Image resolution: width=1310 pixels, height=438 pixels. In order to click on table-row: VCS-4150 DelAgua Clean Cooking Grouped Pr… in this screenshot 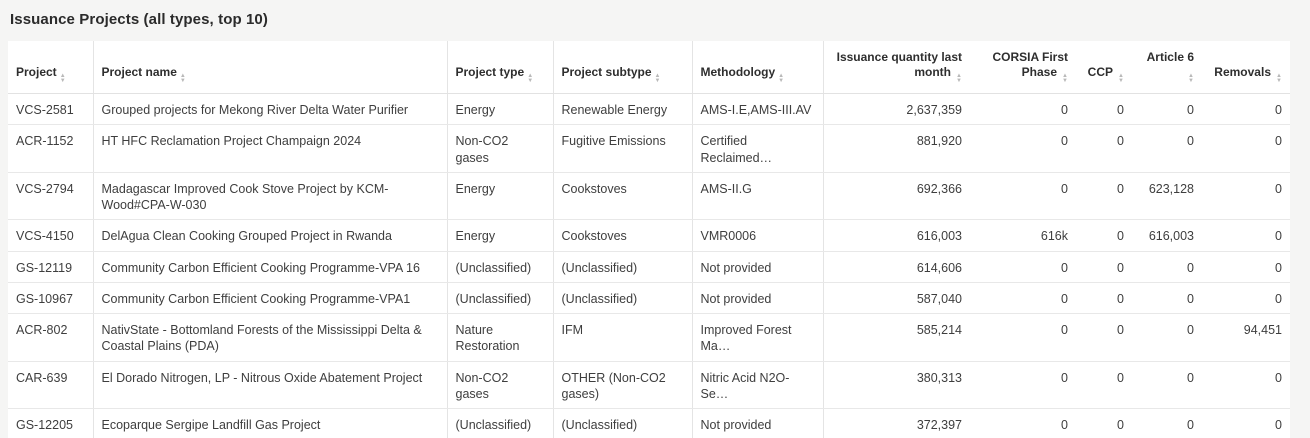, I will do `click(649, 235)`.